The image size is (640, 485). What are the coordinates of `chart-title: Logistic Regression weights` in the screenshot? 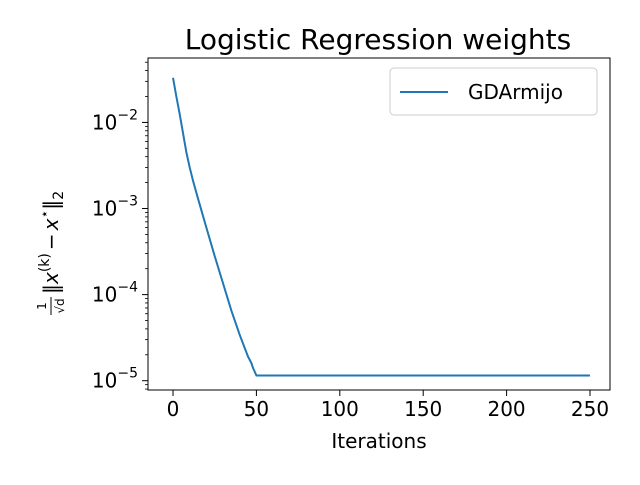 It's located at (378, 39).